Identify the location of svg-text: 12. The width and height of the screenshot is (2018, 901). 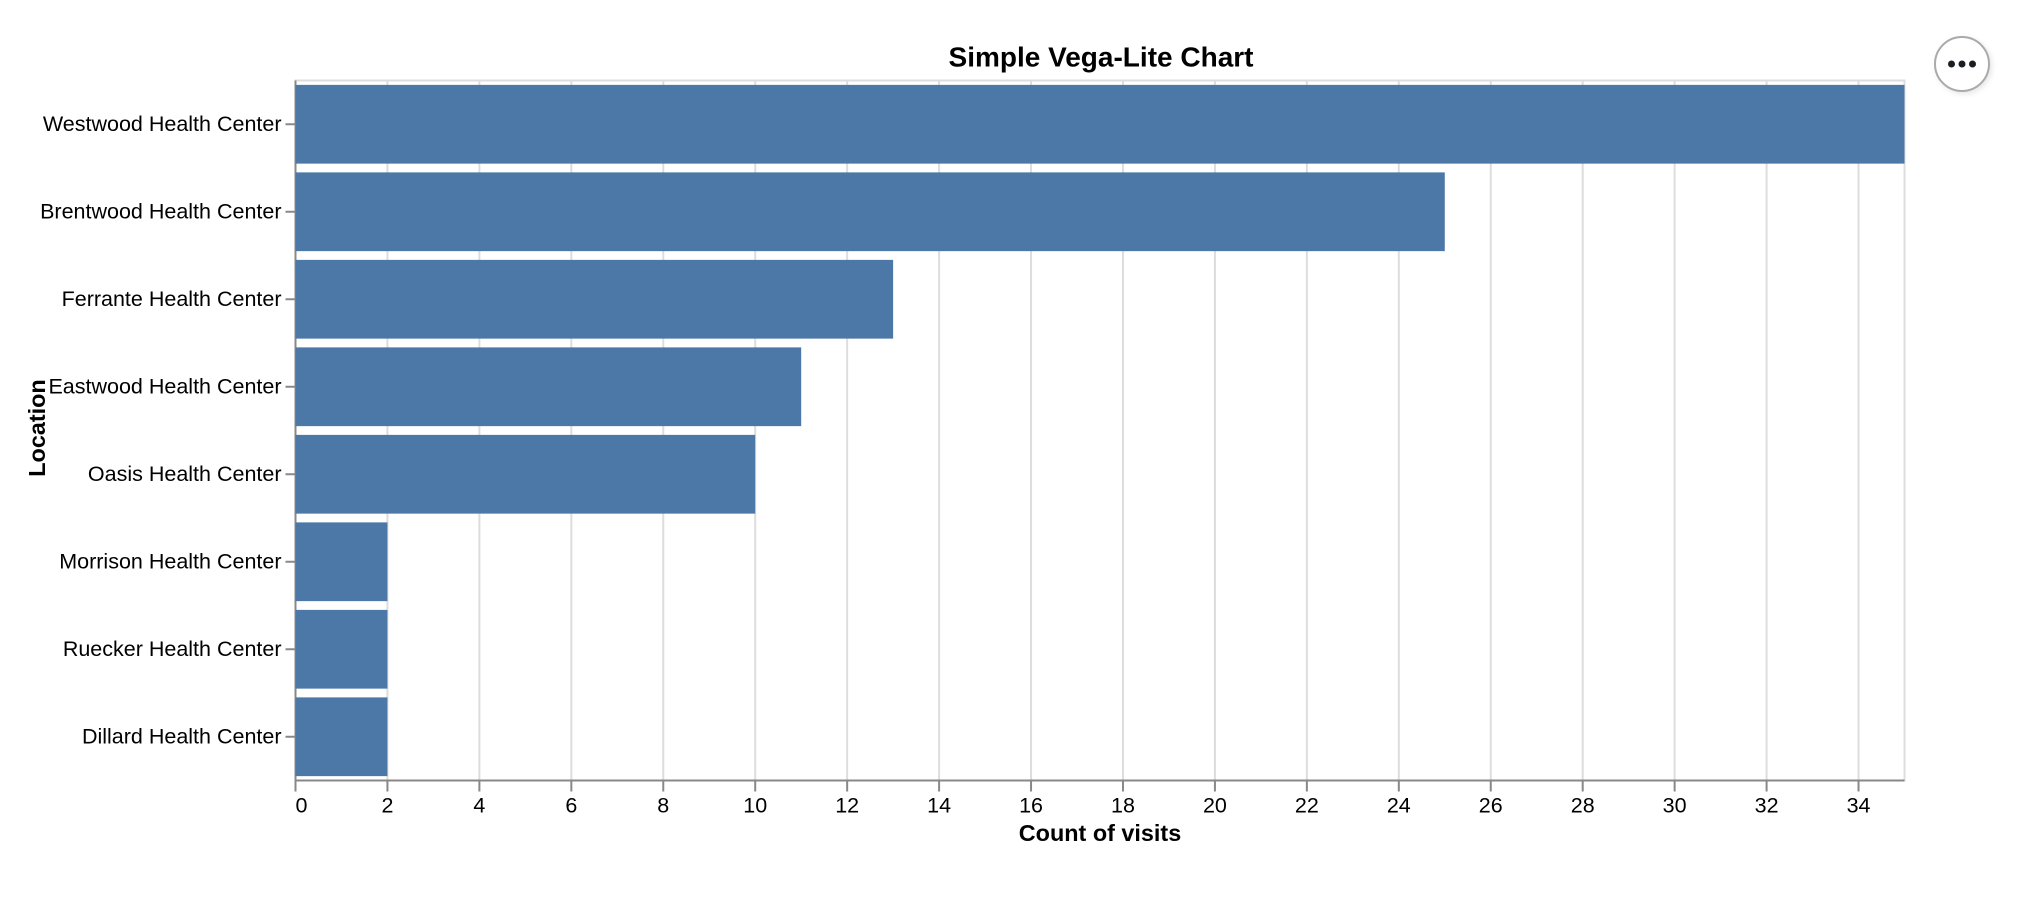
(847, 805).